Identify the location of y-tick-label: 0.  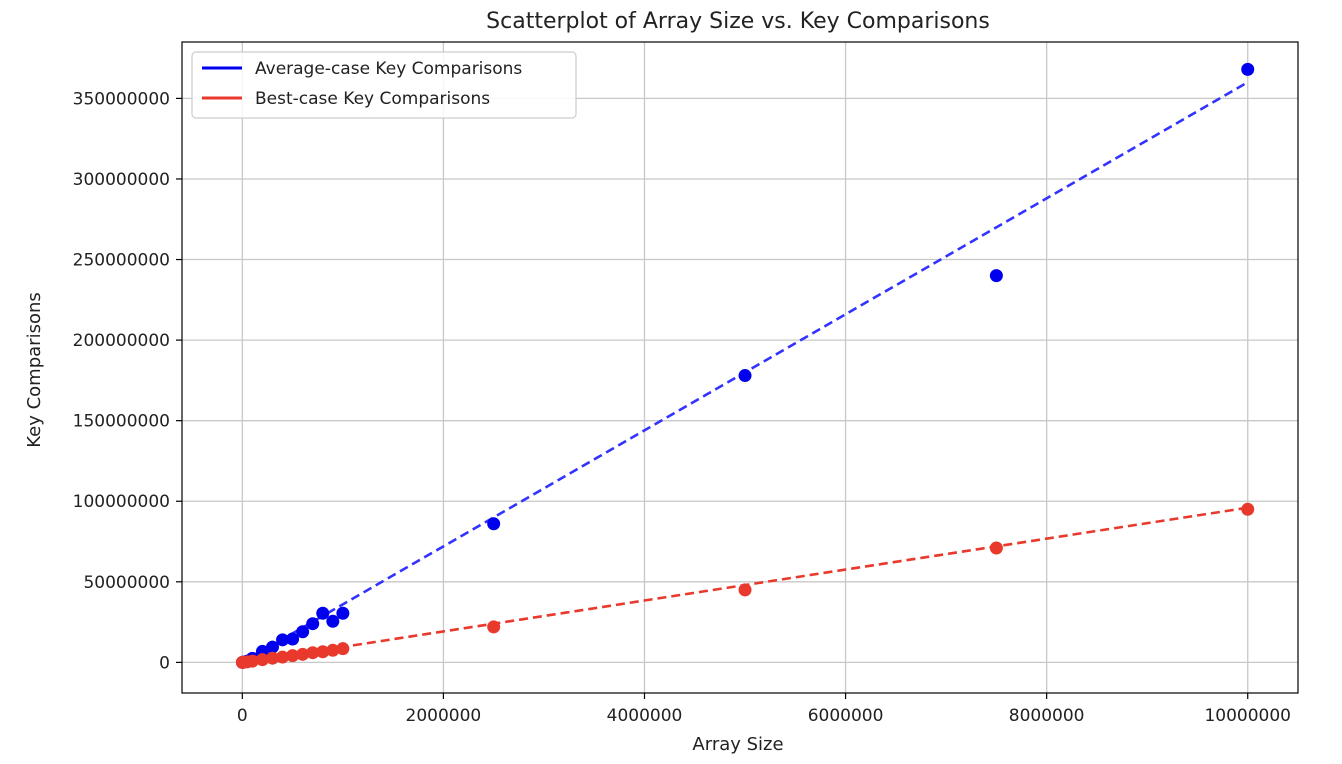
(164, 663).